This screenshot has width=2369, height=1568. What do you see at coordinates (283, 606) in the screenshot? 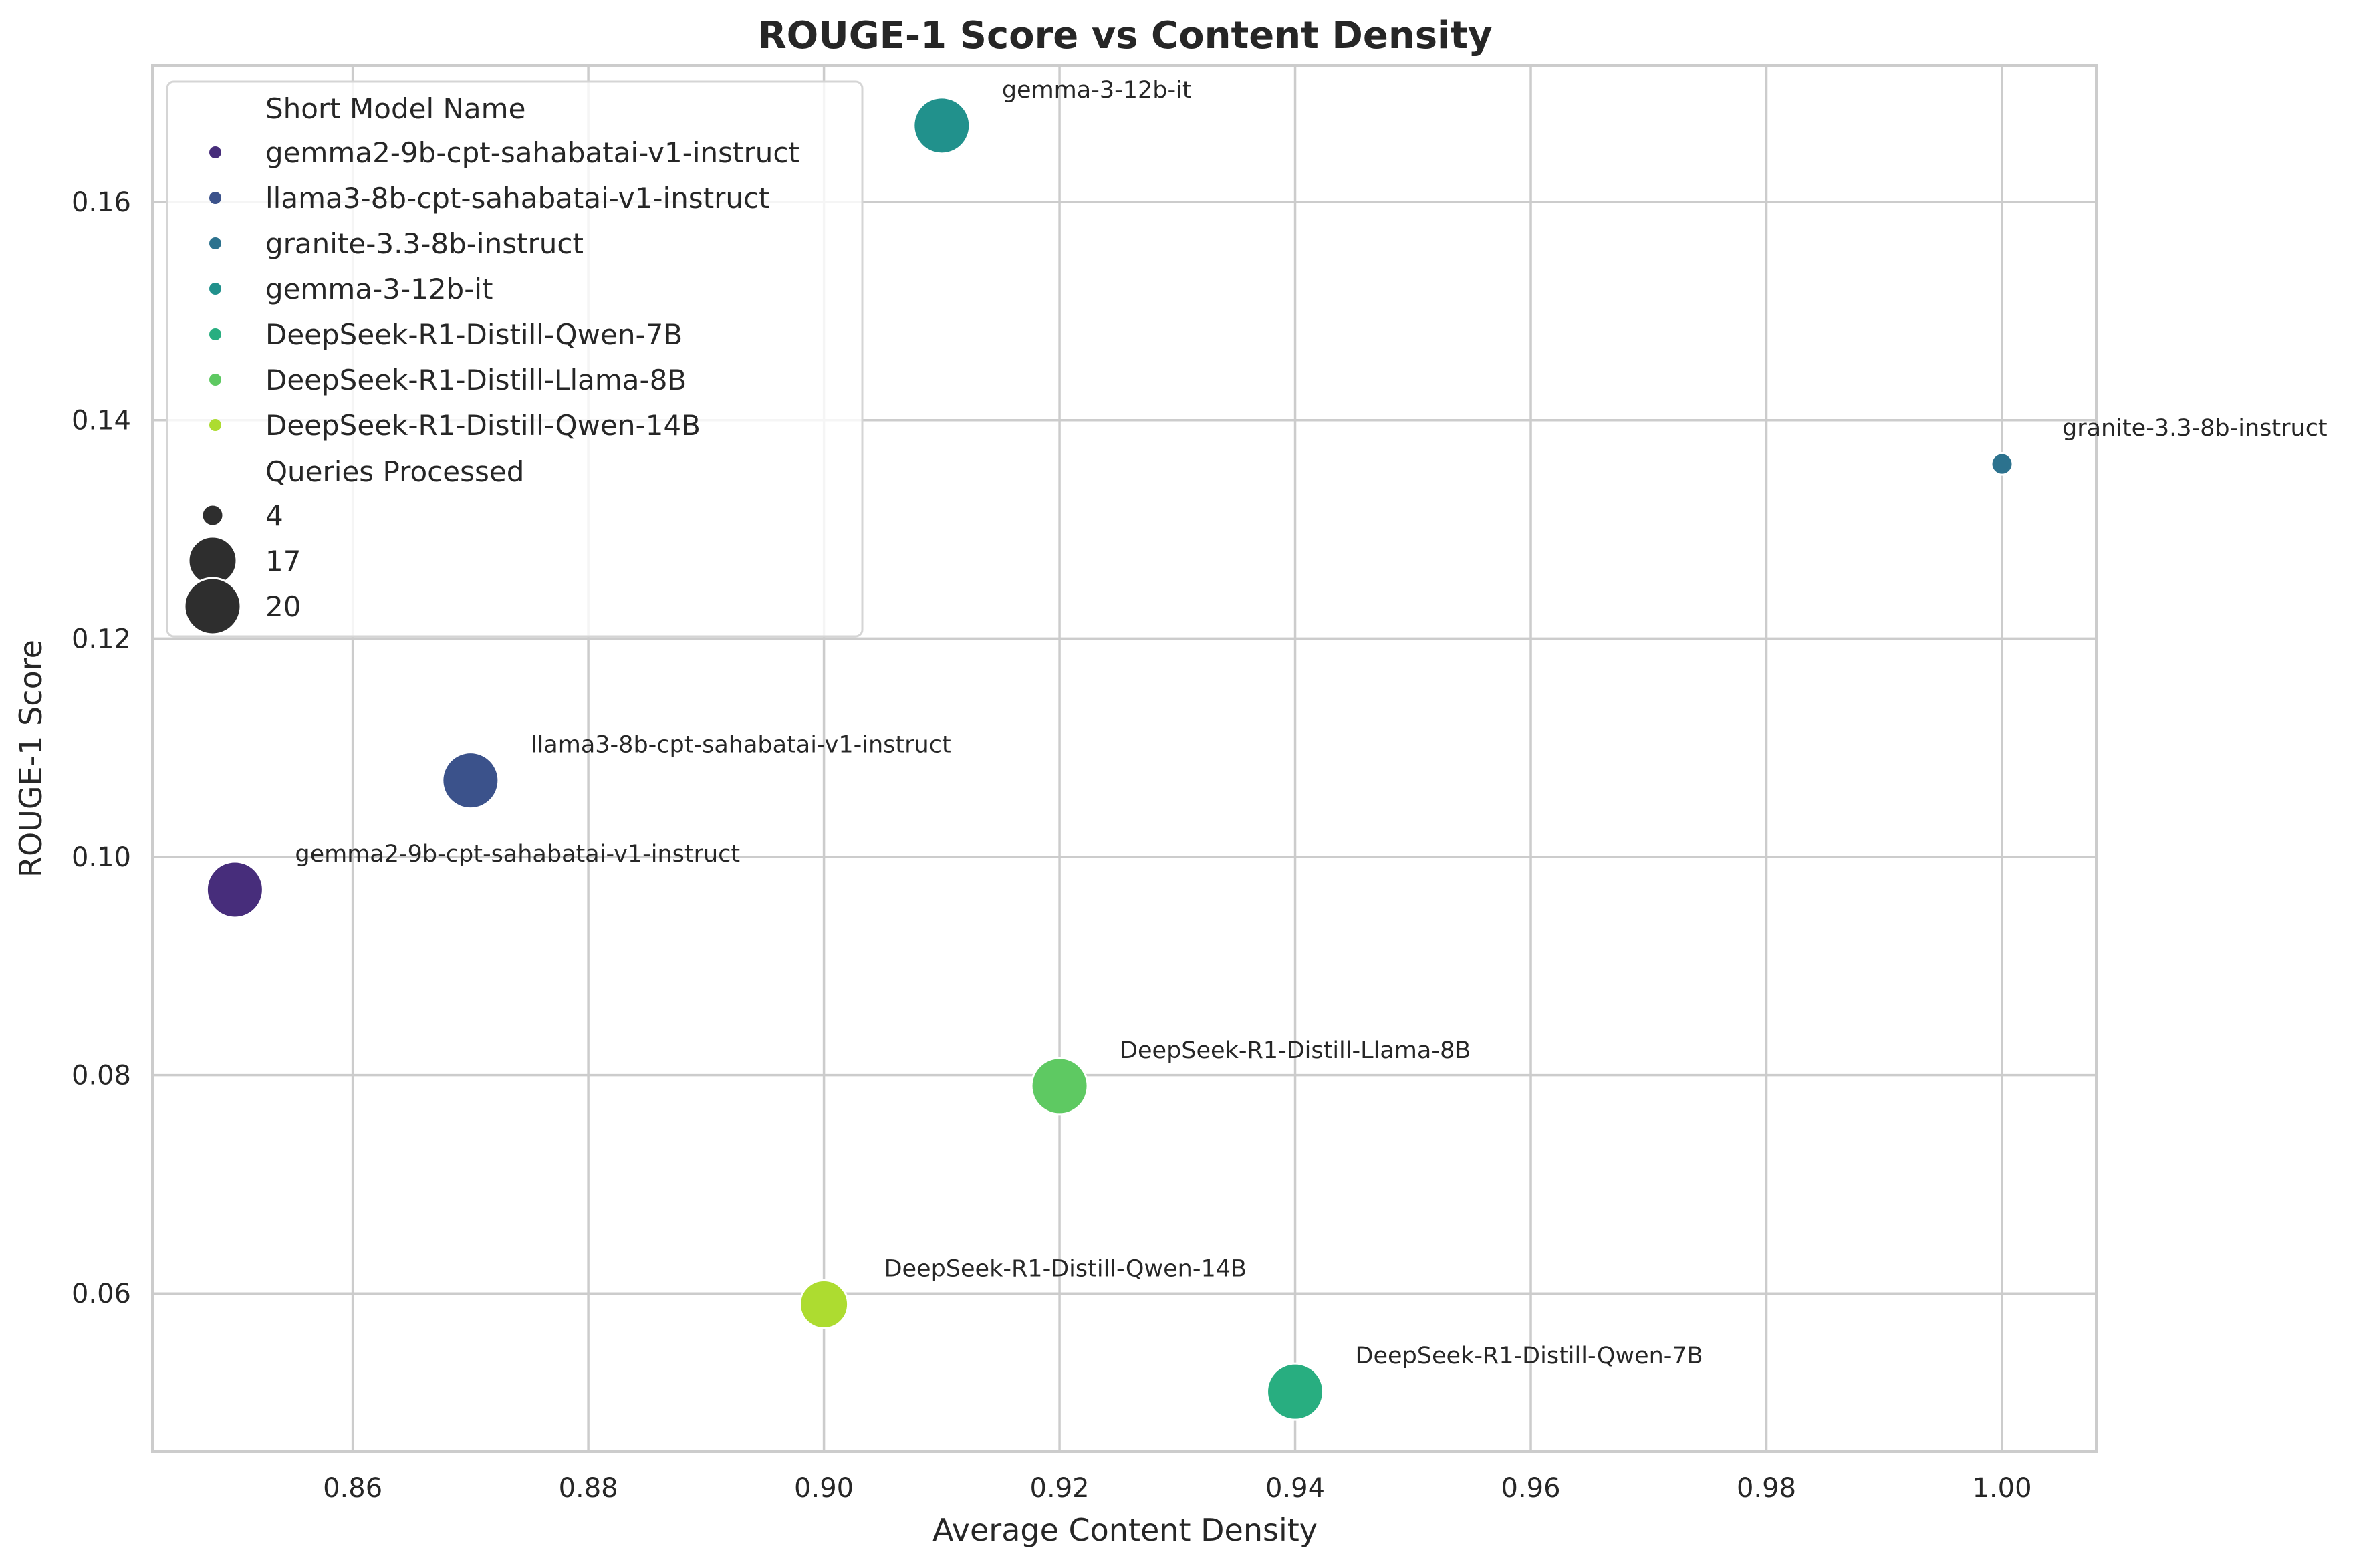
I see `legend-size-label: 20` at bounding box center [283, 606].